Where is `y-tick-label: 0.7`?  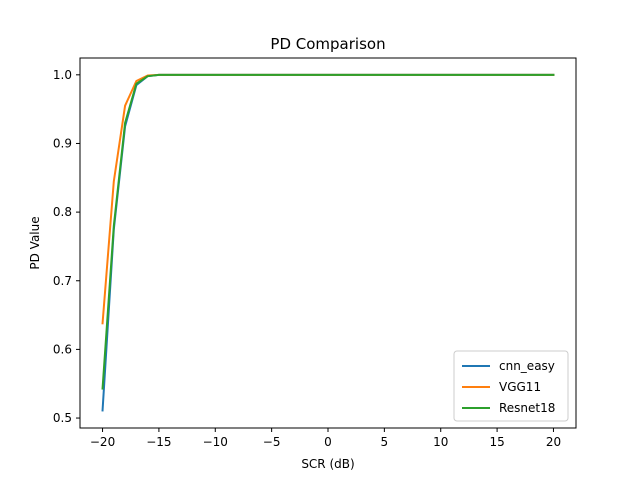 y-tick-label: 0.7 is located at coordinates (62, 281).